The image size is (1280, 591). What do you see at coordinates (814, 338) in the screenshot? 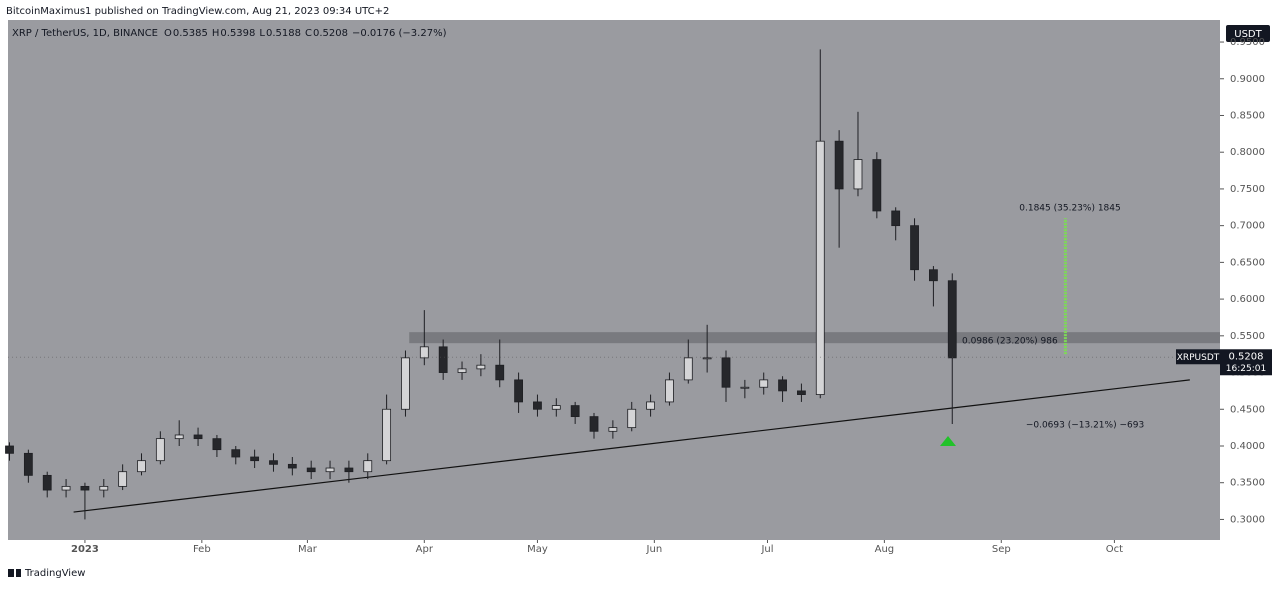
I see `resistance-zone` at bounding box center [814, 338].